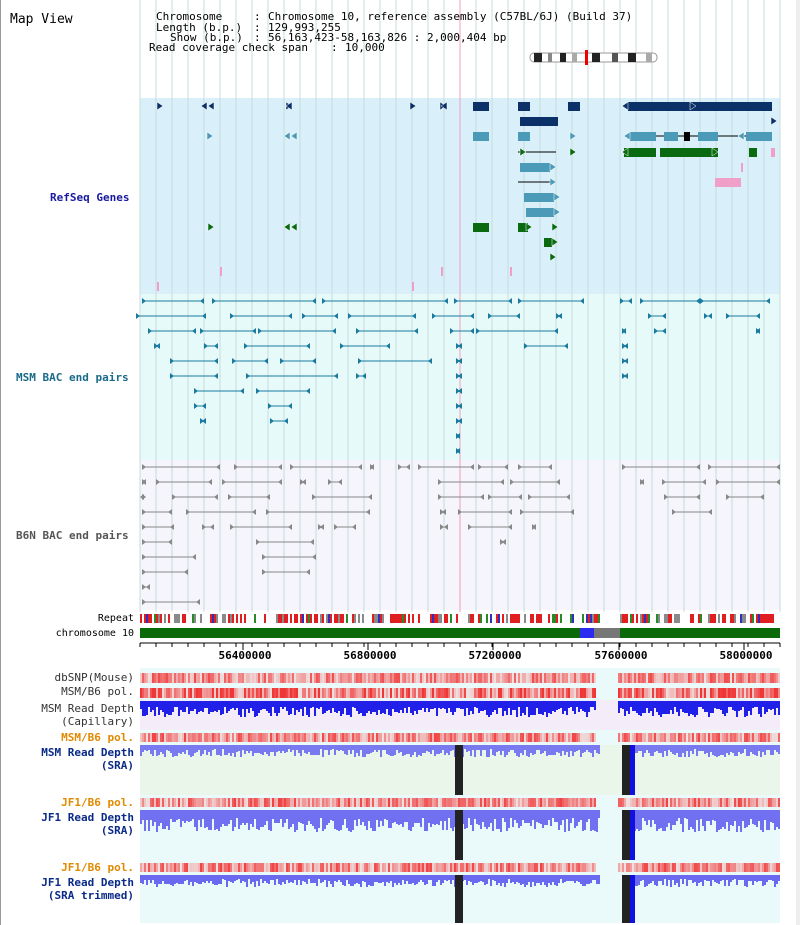  Describe the element at coordinates (453, 376) in the screenshot. I see `msm-bac-track` at that location.